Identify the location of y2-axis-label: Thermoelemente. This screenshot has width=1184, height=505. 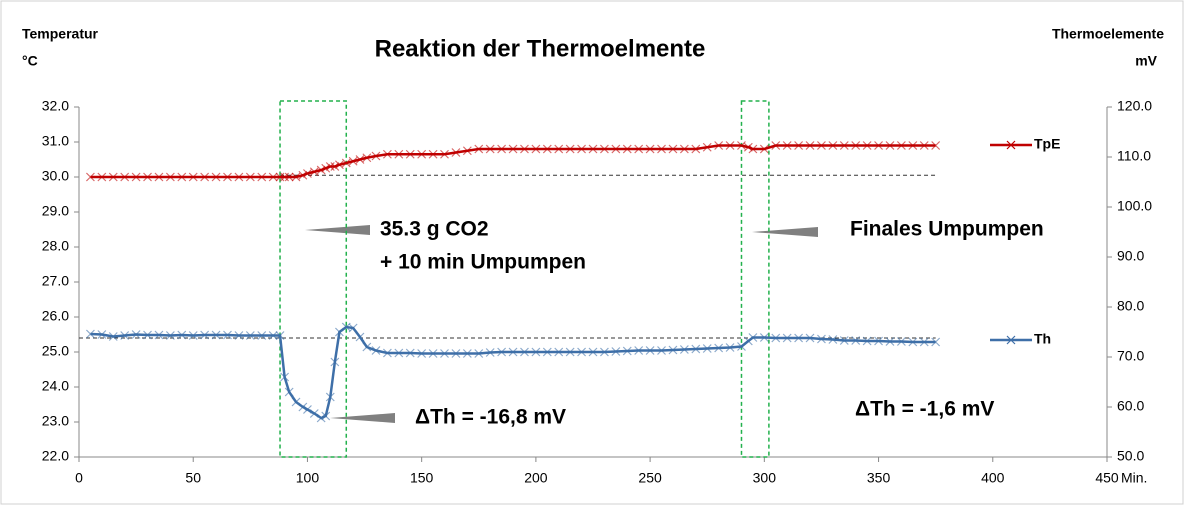
(1108, 34).